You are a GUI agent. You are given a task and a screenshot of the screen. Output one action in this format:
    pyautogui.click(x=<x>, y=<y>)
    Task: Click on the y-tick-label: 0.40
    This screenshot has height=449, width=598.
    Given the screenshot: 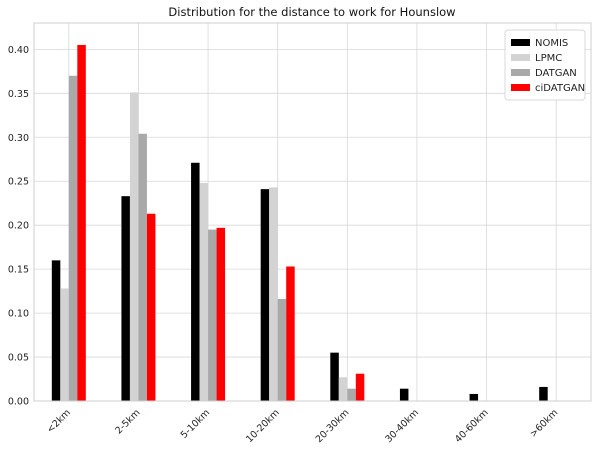 What is the action you would take?
    pyautogui.click(x=18, y=50)
    